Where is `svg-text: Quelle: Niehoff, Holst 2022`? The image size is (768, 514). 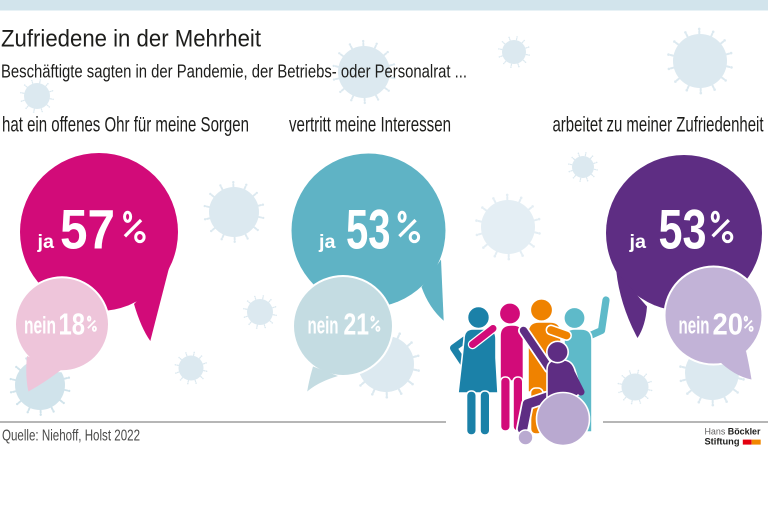
svg-text: Quelle: Niehoff, Holst 2022 is located at coordinates (71, 436).